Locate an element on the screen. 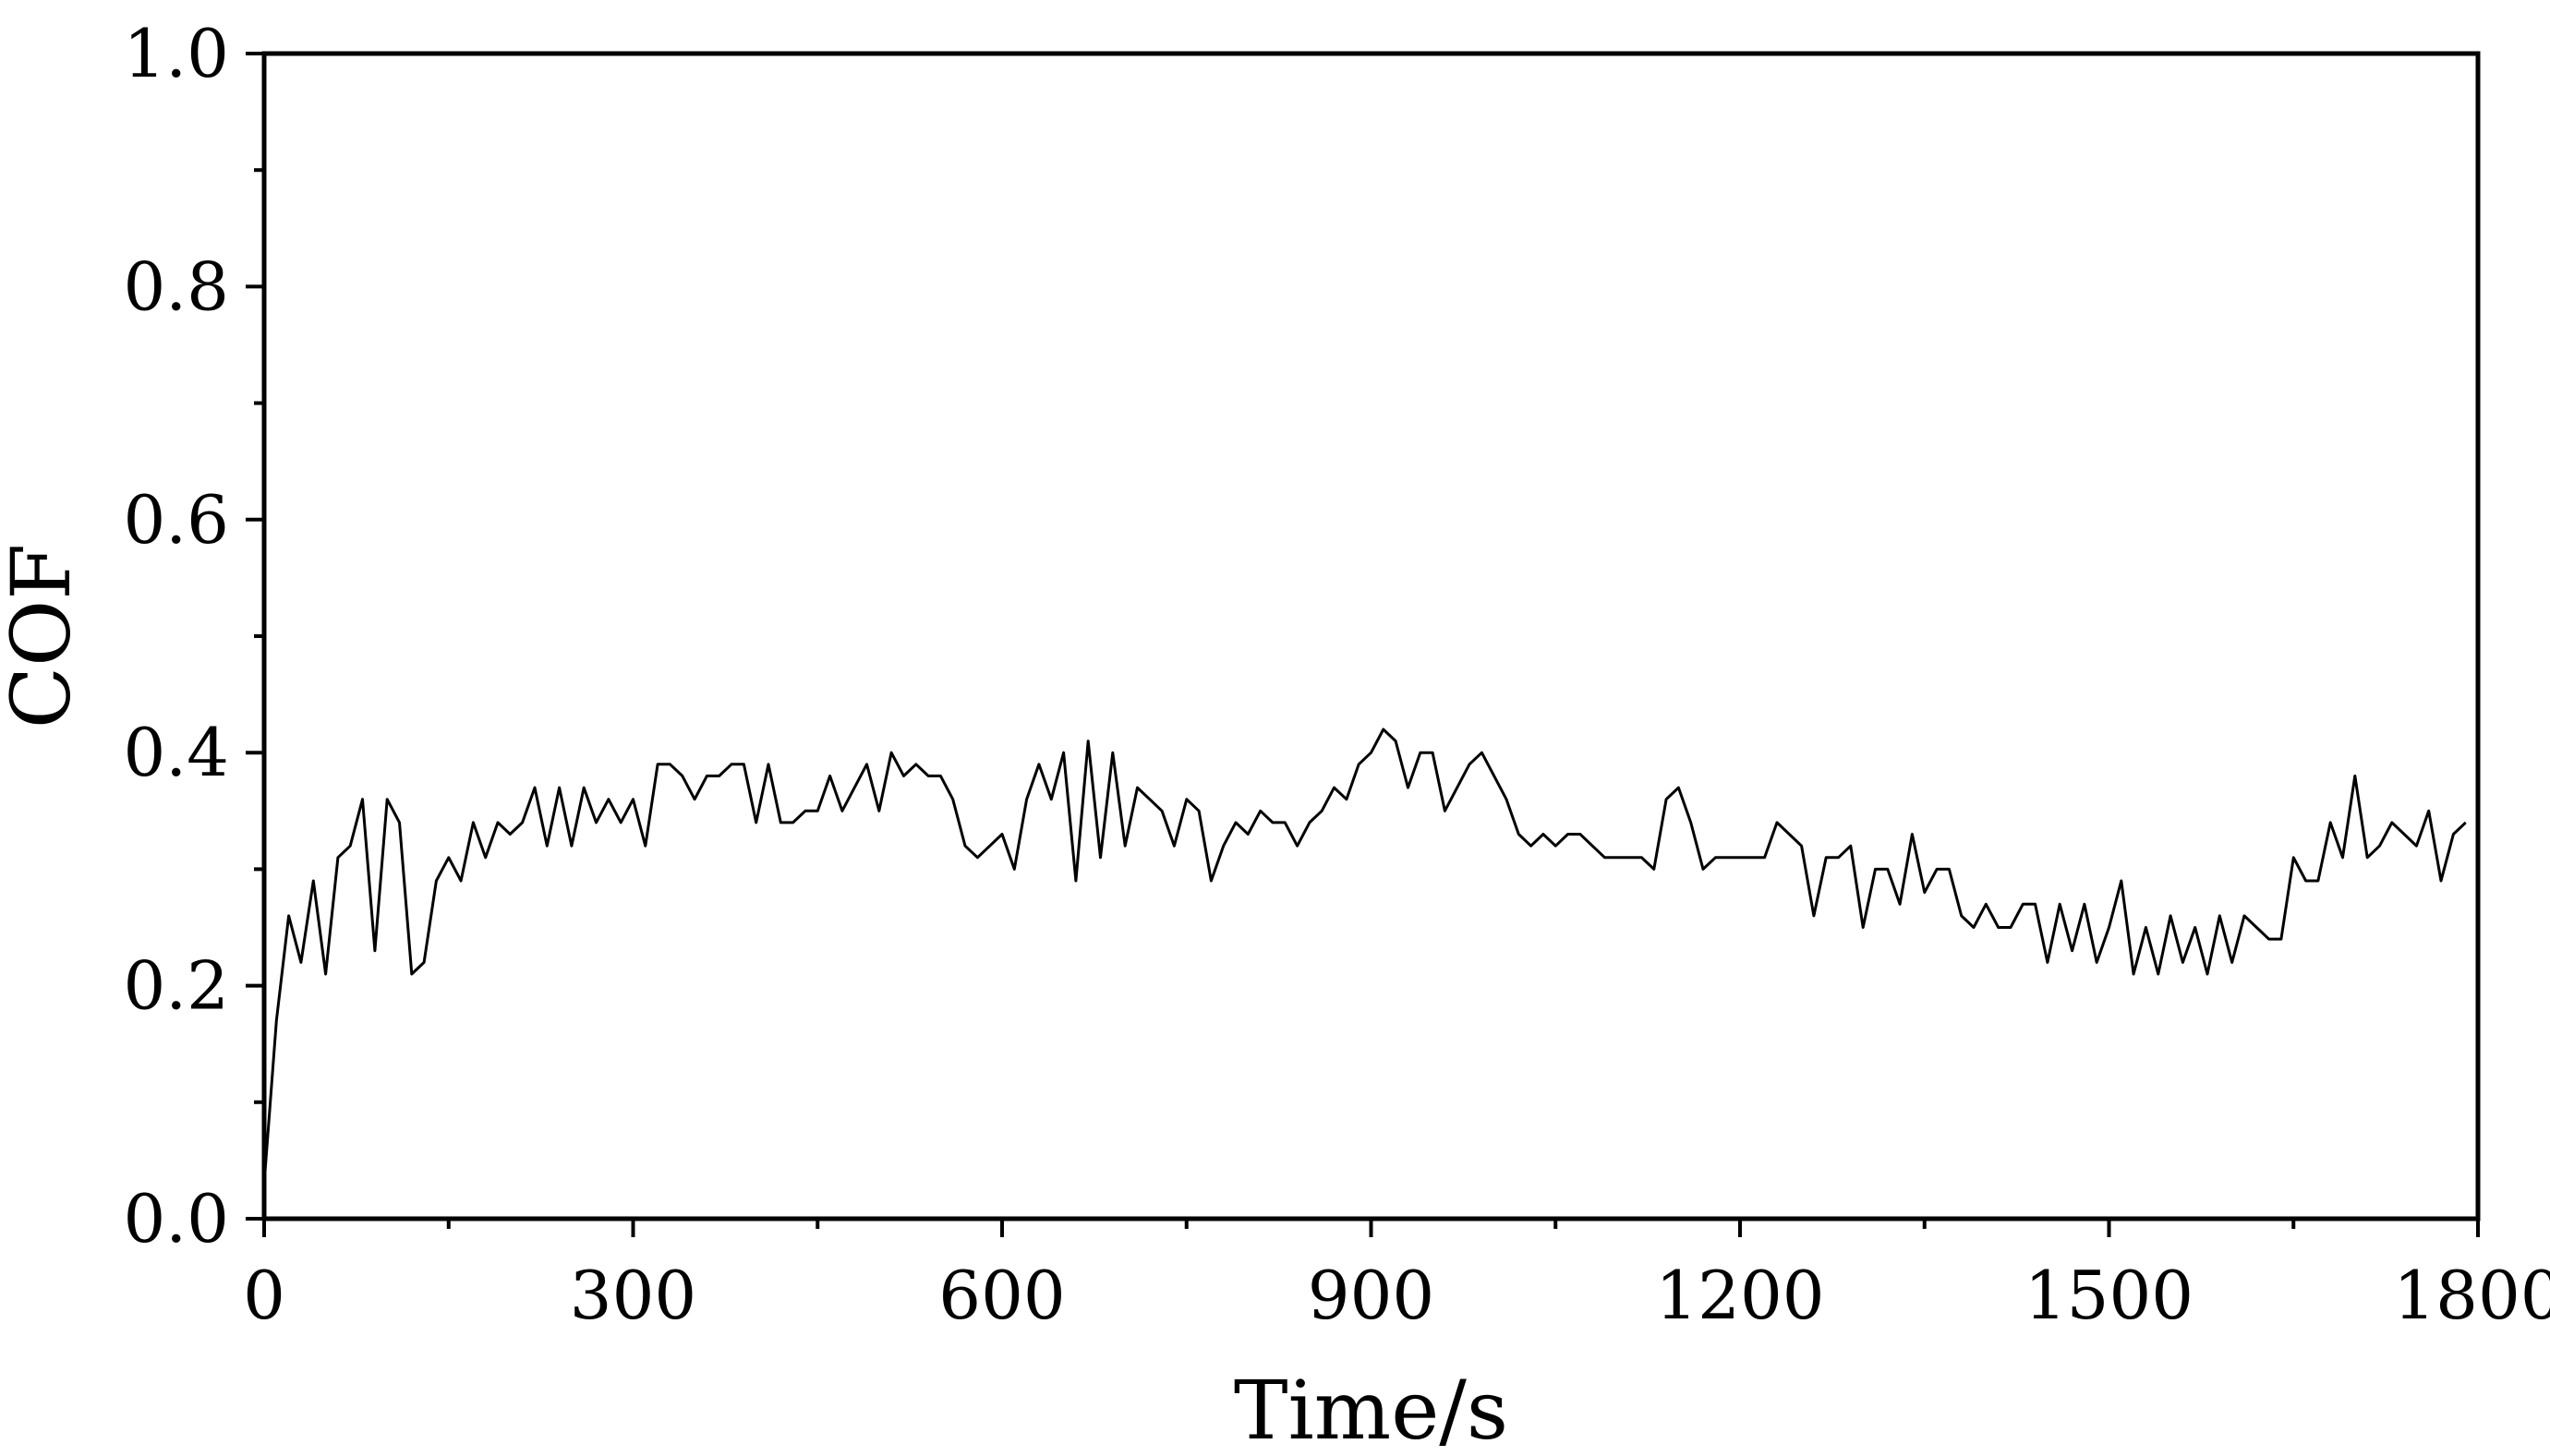  y-tick-label: 0.4 is located at coordinates (176, 752).